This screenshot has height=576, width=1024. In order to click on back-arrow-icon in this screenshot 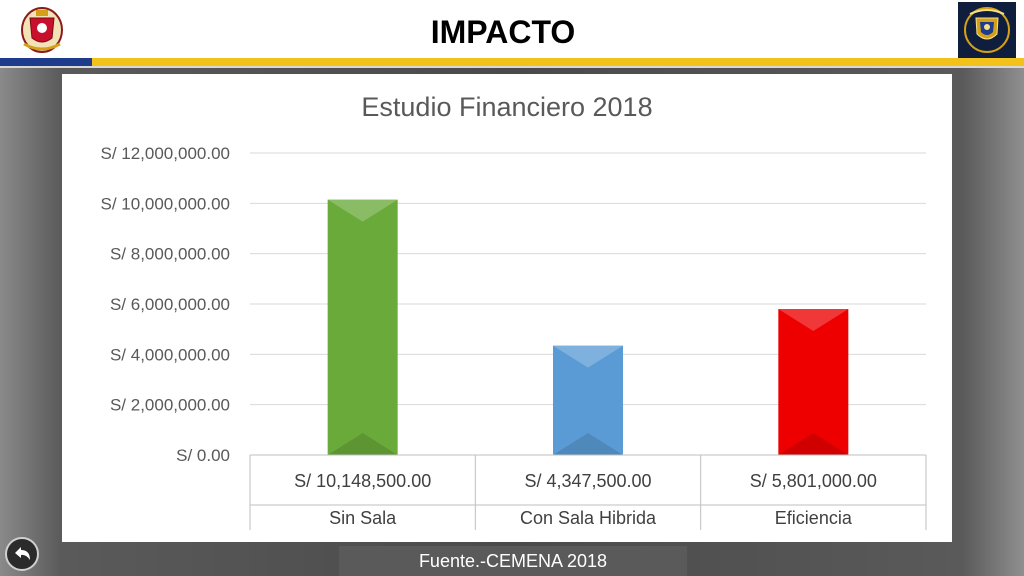, I will do `click(22, 553)`.